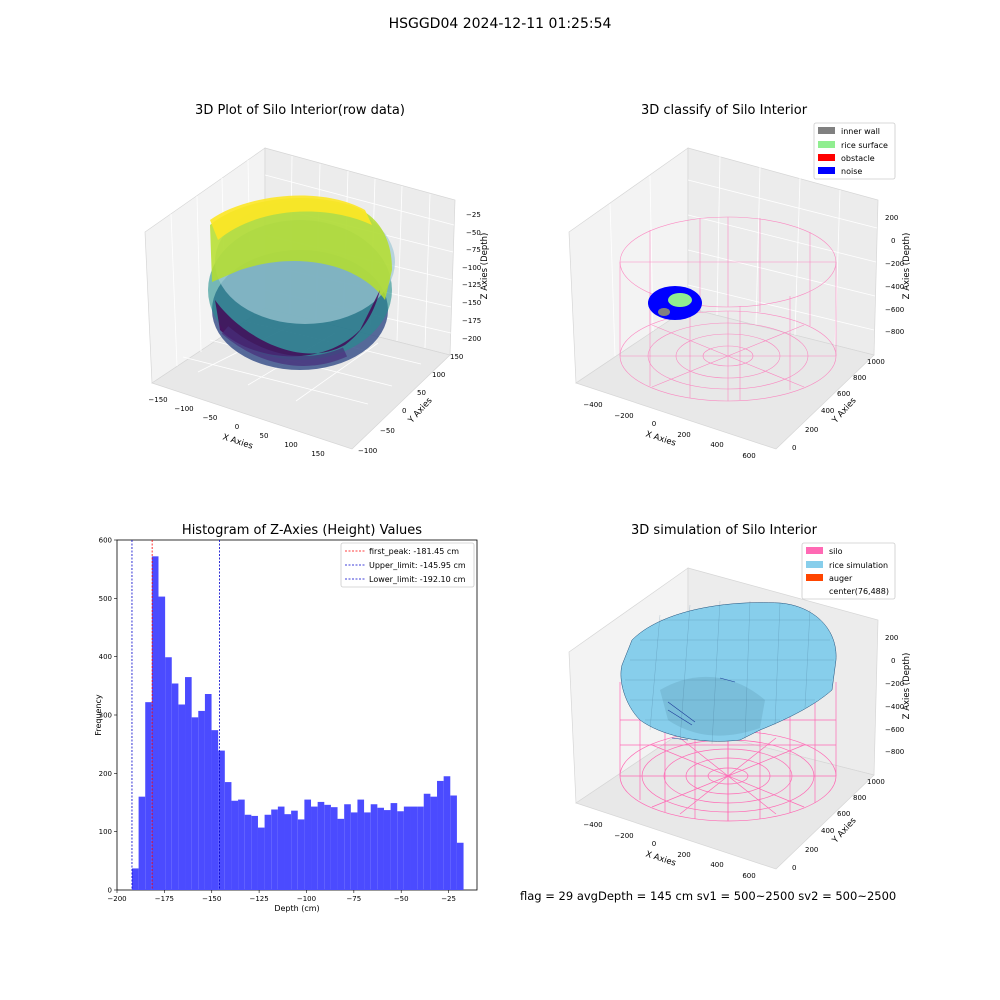 The image size is (1000, 1000). What do you see at coordinates (592, 825) in the screenshot?
I see `p4-xtick: −400` at bounding box center [592, 825].